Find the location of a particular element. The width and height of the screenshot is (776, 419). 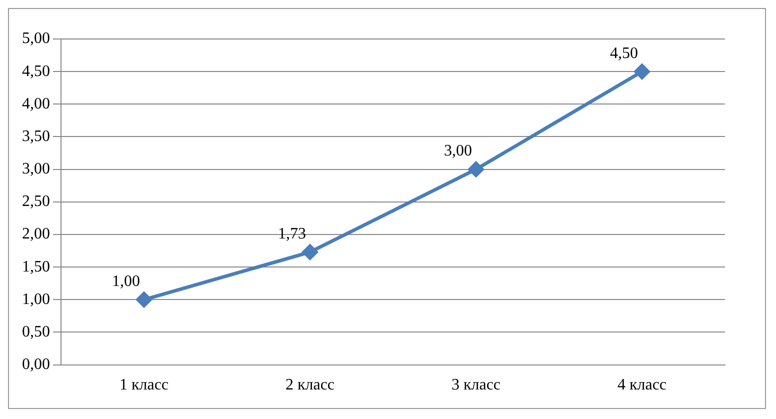

data-label: 1,73 is located at coordinates (292, 233).